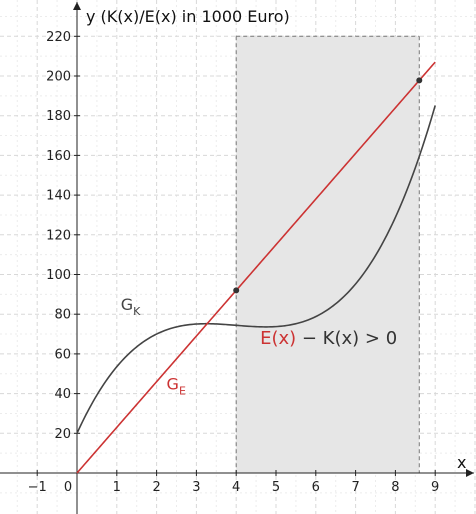 This screenshot has width=476, height=514. I want to click on y-tick-label: 60, so click(62, 354).